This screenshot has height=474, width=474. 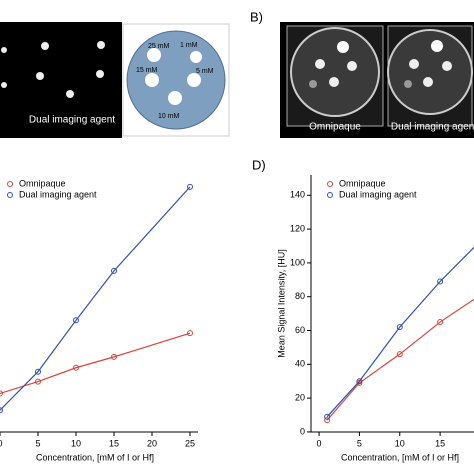 I want to click on x-tick-label: 25, so click(x=190, y=443).